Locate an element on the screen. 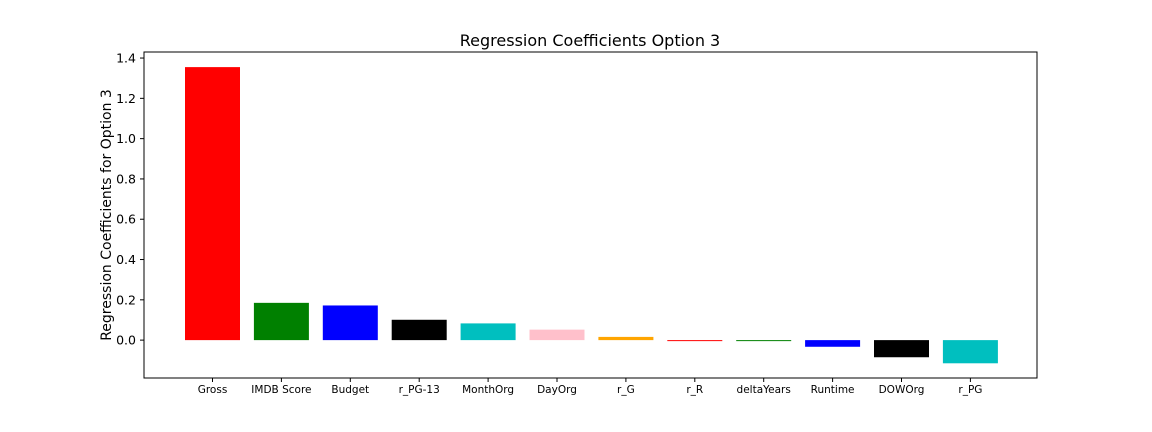 Image resolution: width=1152 pixels, height=432 pixels. bar-budget is located at coordinates (350, 323).